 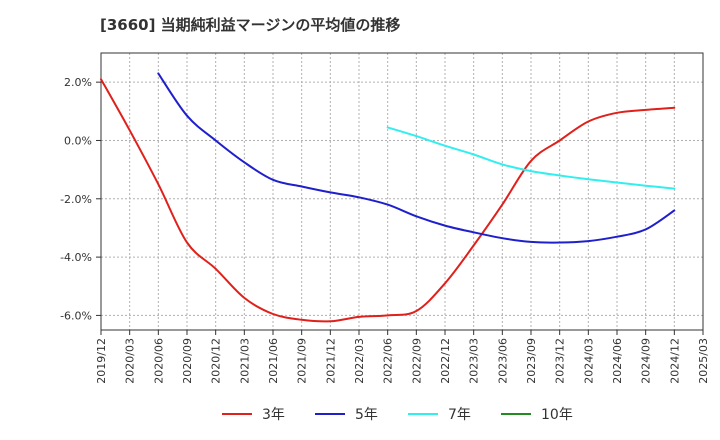 What do you see at coordinates (560, 361) in the screenshot?
I see `x-tick-label: 2023/12` at bounding box center [560, 361].